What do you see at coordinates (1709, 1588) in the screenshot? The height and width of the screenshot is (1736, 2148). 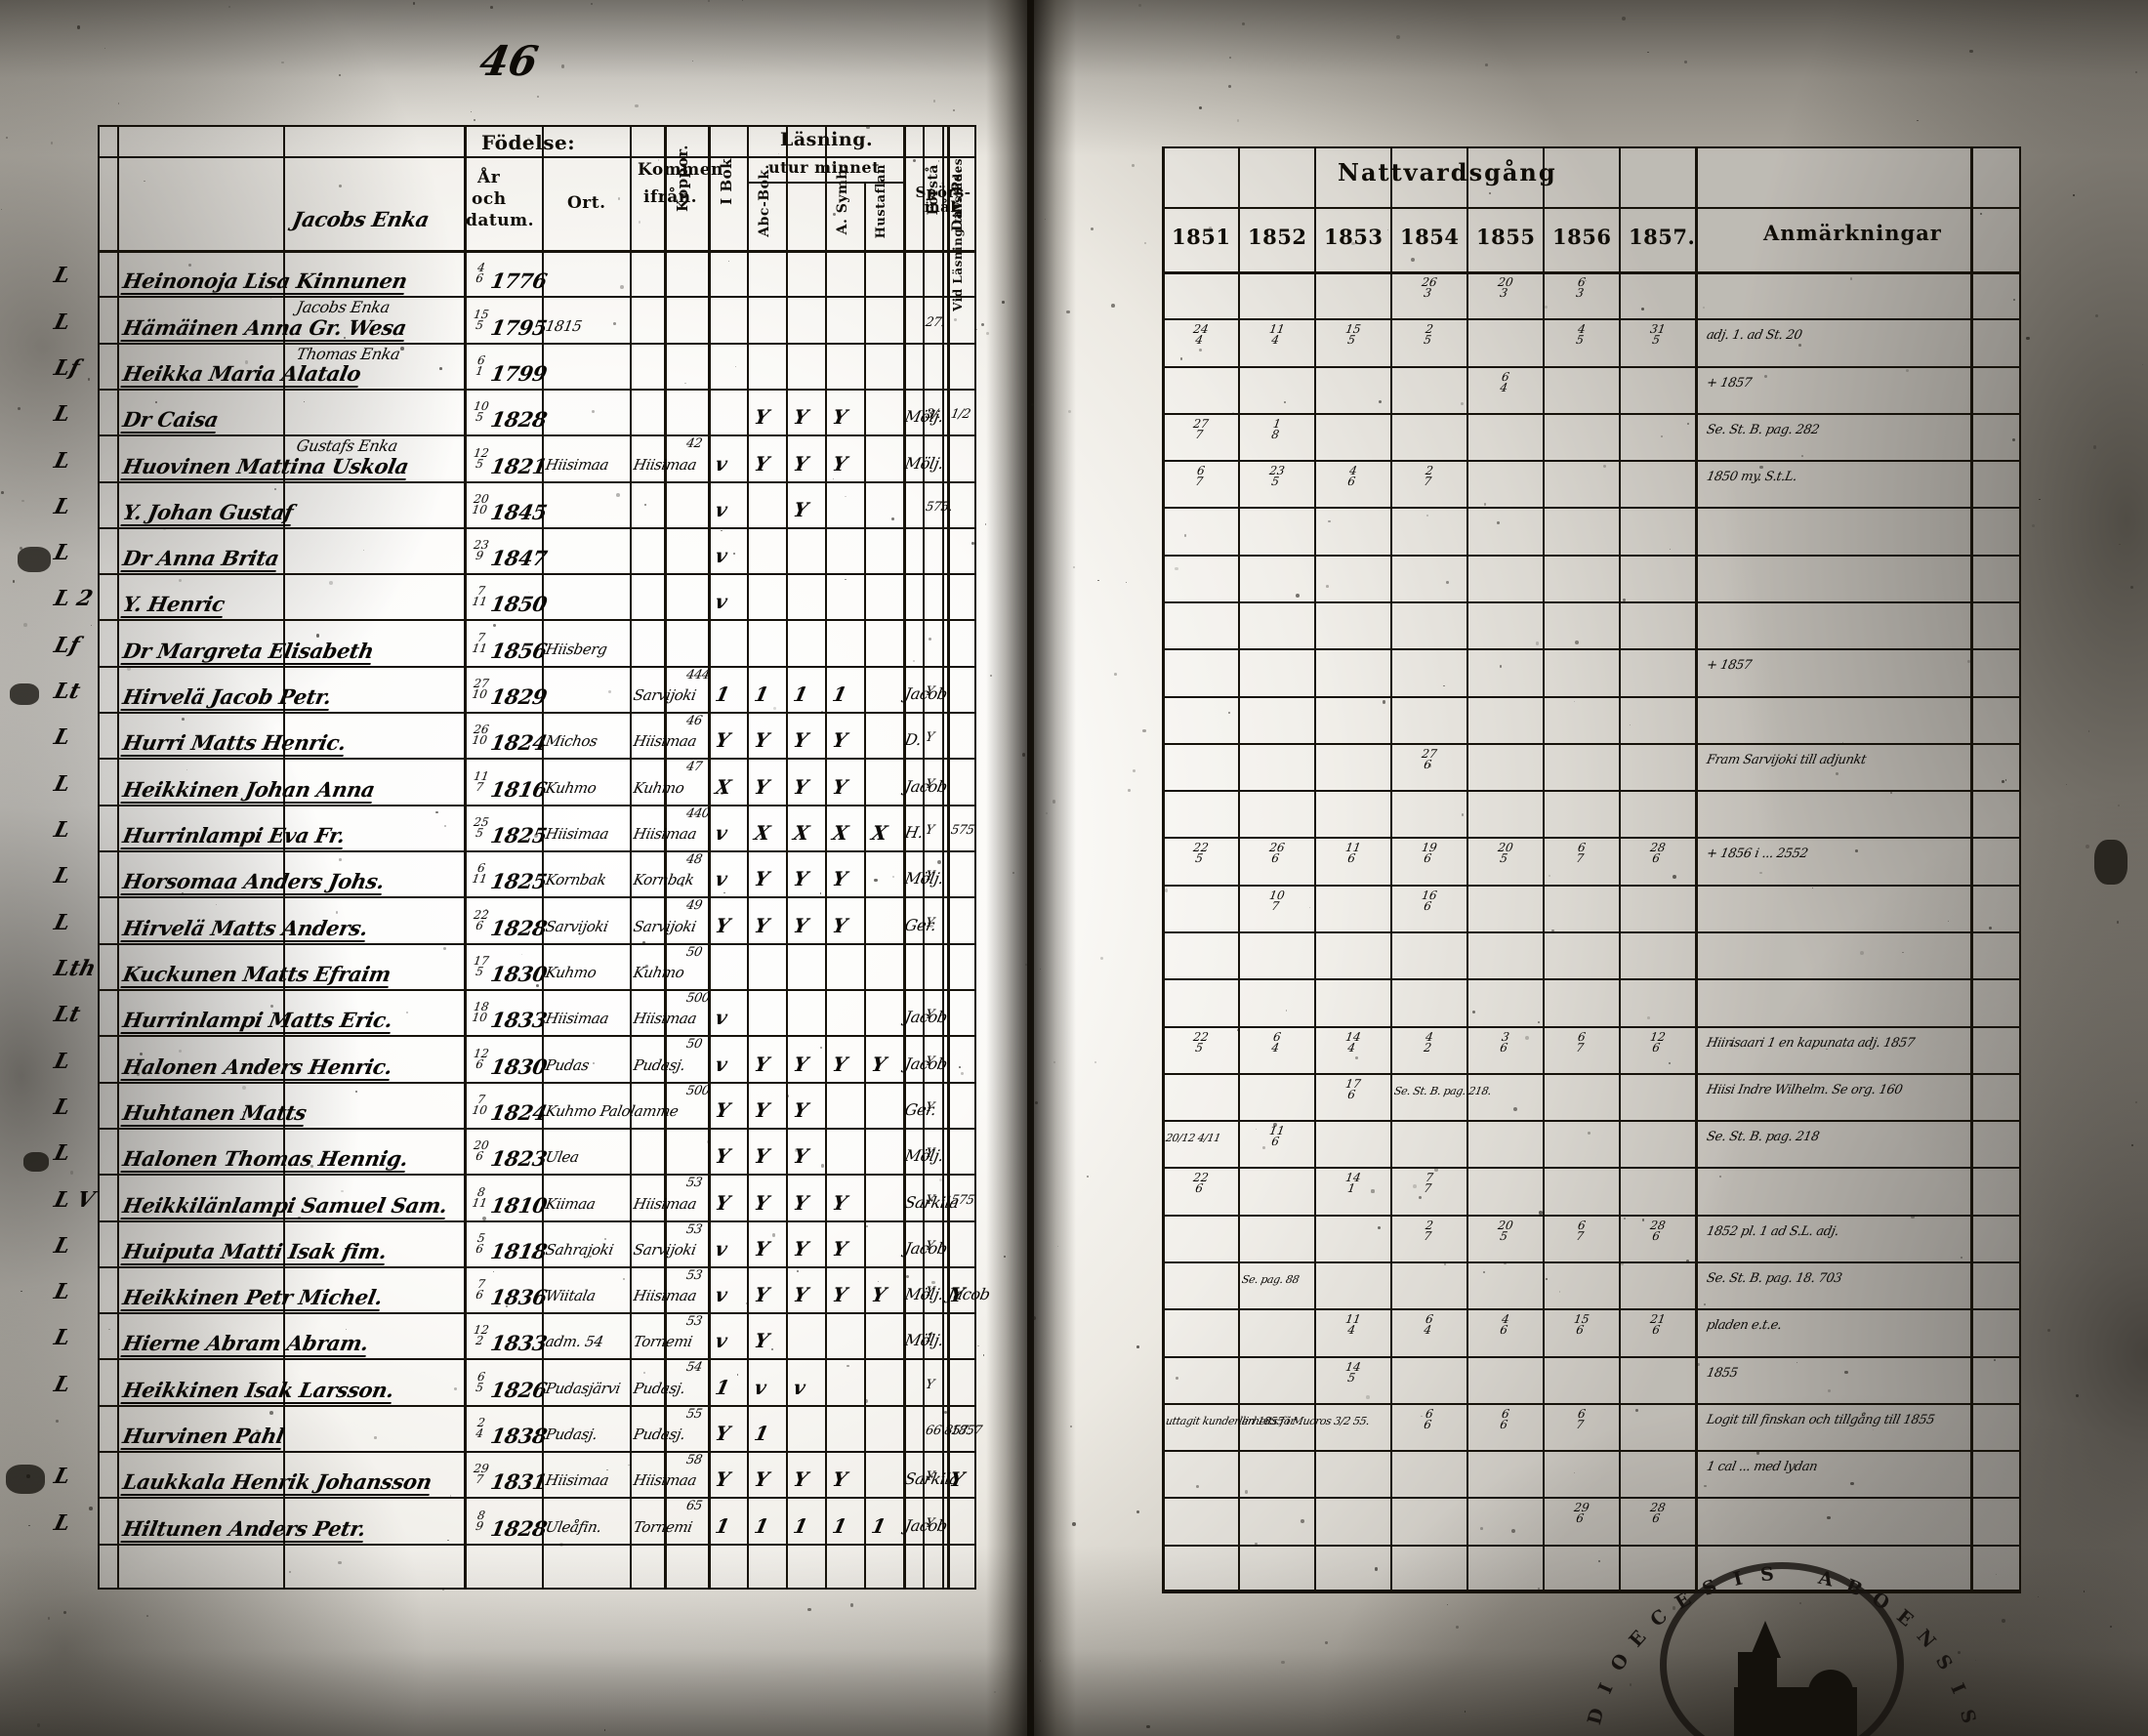 I see `seal-letter: S` at bounding box center [1709, 1588].